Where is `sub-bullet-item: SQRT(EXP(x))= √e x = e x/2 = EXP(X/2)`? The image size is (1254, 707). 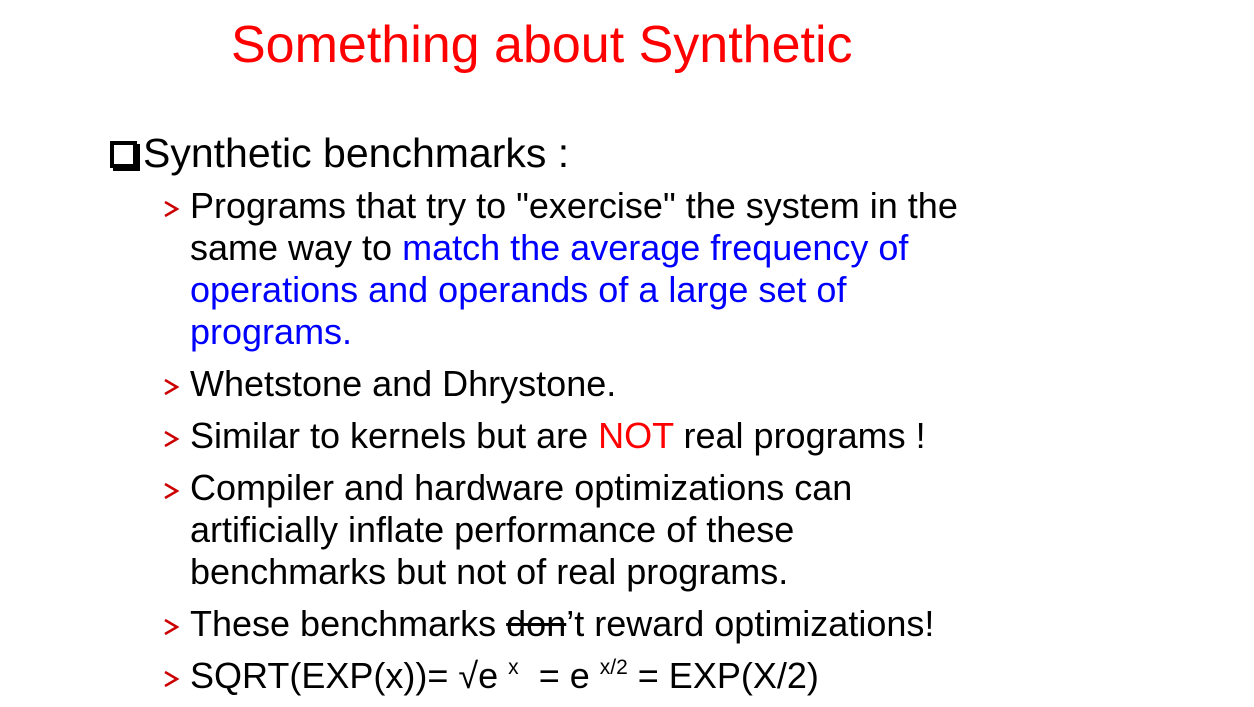 sub-bullet-item: SQRT(EXP(x))= √e x = e x/2 = EXP(X/2) is located at coordinates (612, 676).